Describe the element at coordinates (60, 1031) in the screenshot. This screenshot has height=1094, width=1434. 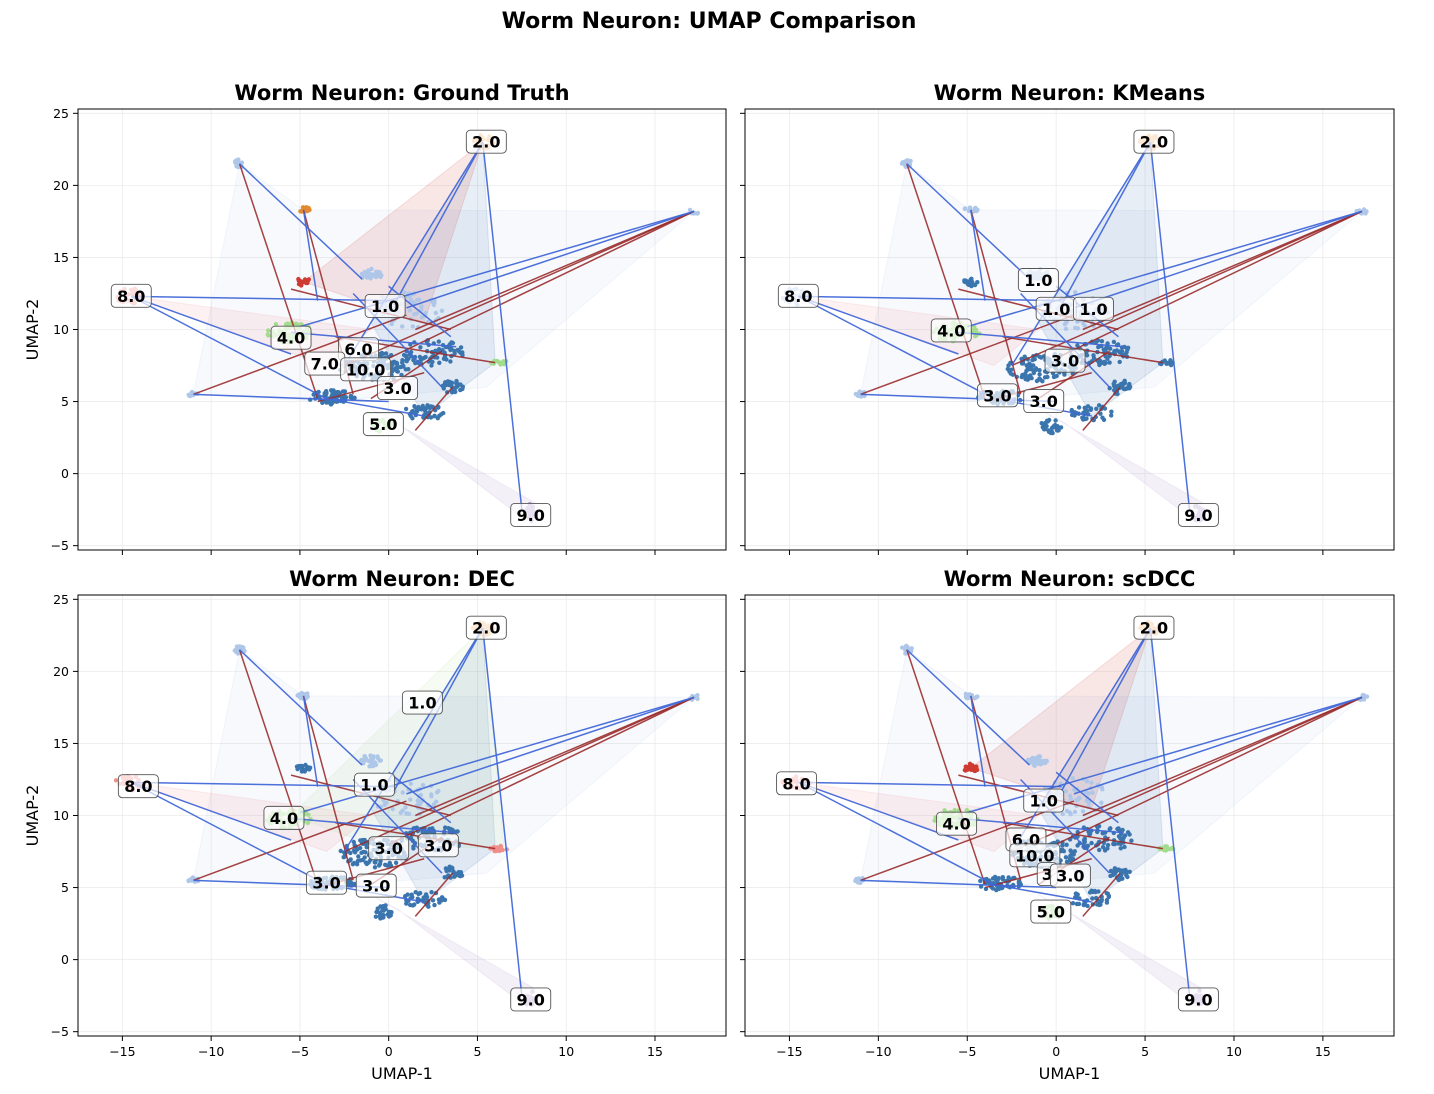
I see `y-tick-label: −5` at that location.